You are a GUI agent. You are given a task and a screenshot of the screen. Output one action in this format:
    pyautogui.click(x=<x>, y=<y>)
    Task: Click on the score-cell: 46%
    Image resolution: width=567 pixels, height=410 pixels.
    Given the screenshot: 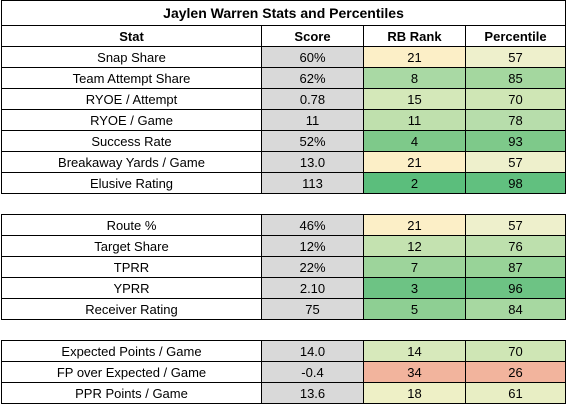 What is the action you would take?
    pyautogui.click(x=312, y=225)
    